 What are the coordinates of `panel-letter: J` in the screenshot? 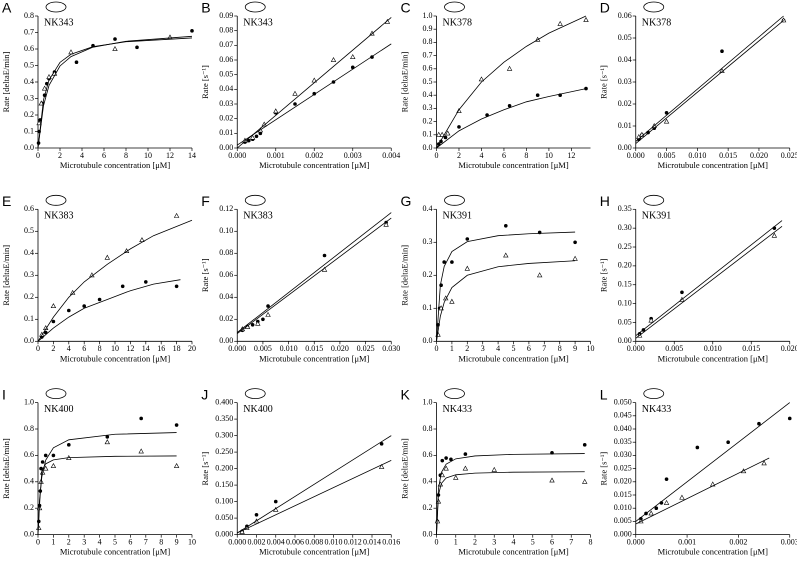 It's located at (204, 394).